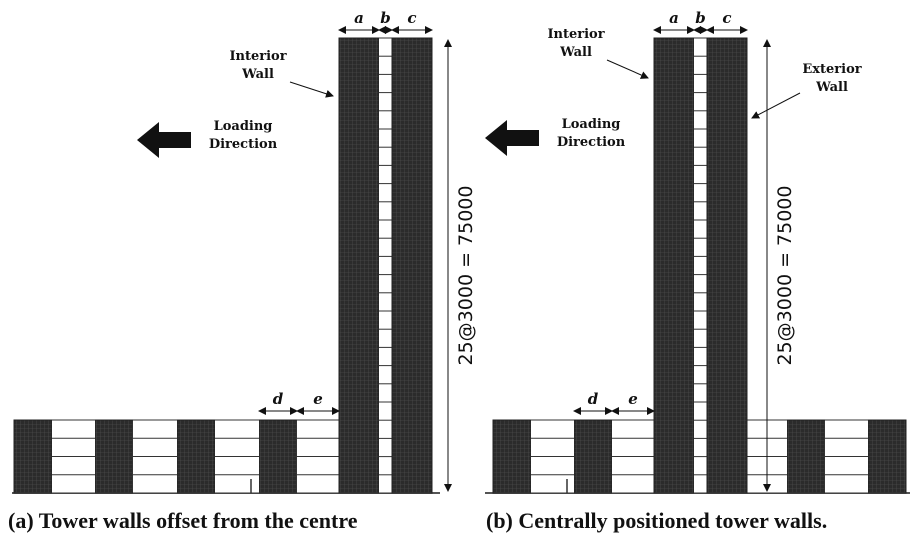 The width and height of the screenshot is (917, 550). What do you see at coordinates (183, 520) in the screenshot?
I see `caption-a: (a) Tower walls offset from the centre` at bounding box center [183, 520].